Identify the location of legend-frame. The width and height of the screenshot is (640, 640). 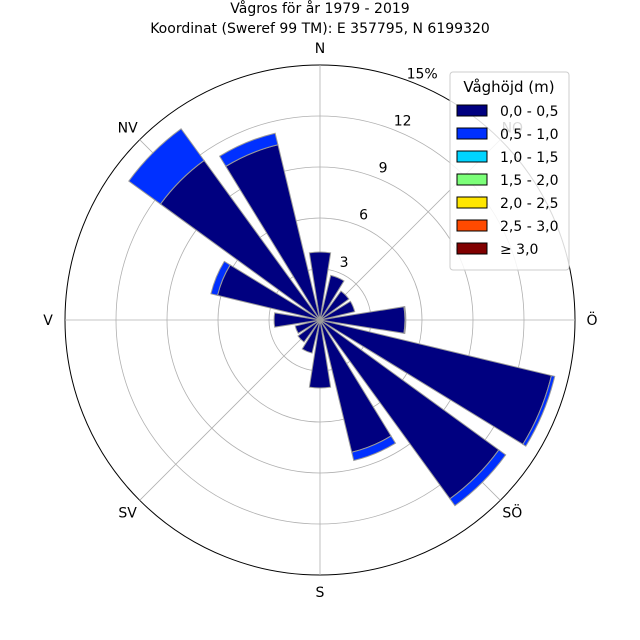
(509, 171).